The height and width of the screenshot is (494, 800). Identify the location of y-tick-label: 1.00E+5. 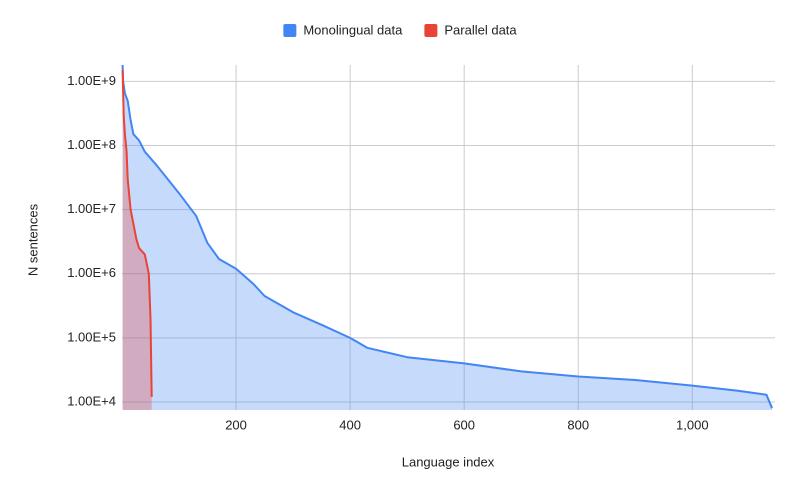
(91, 336).